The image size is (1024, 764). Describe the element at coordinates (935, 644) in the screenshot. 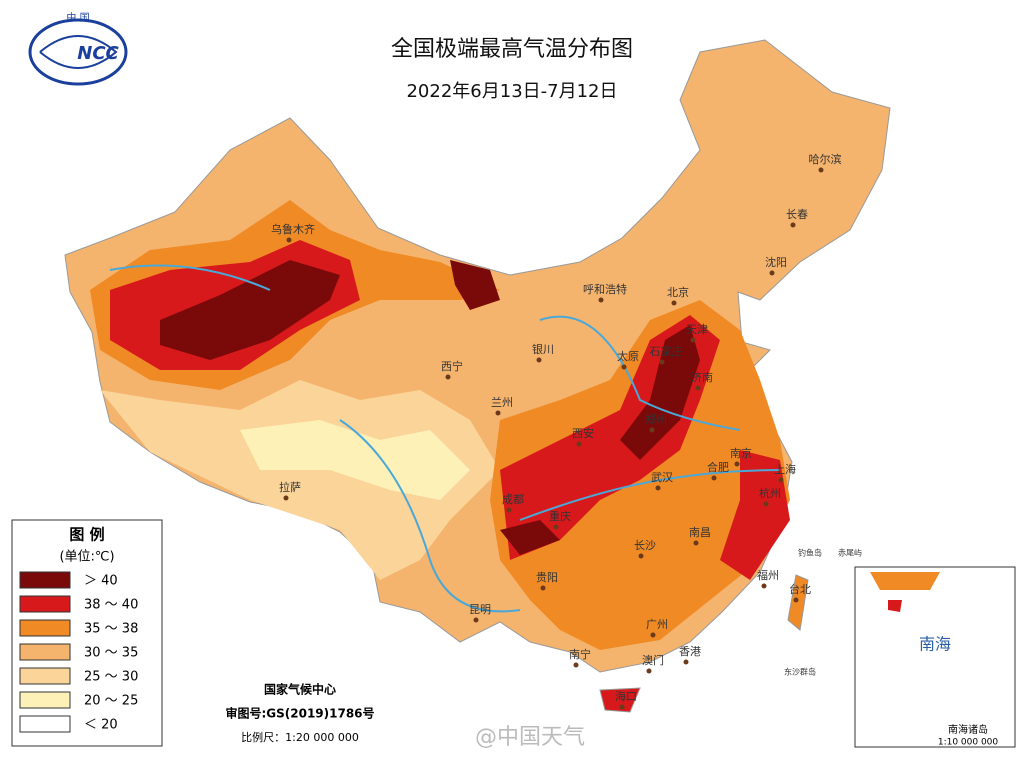

I see `inset-sea: 南海` at that location.